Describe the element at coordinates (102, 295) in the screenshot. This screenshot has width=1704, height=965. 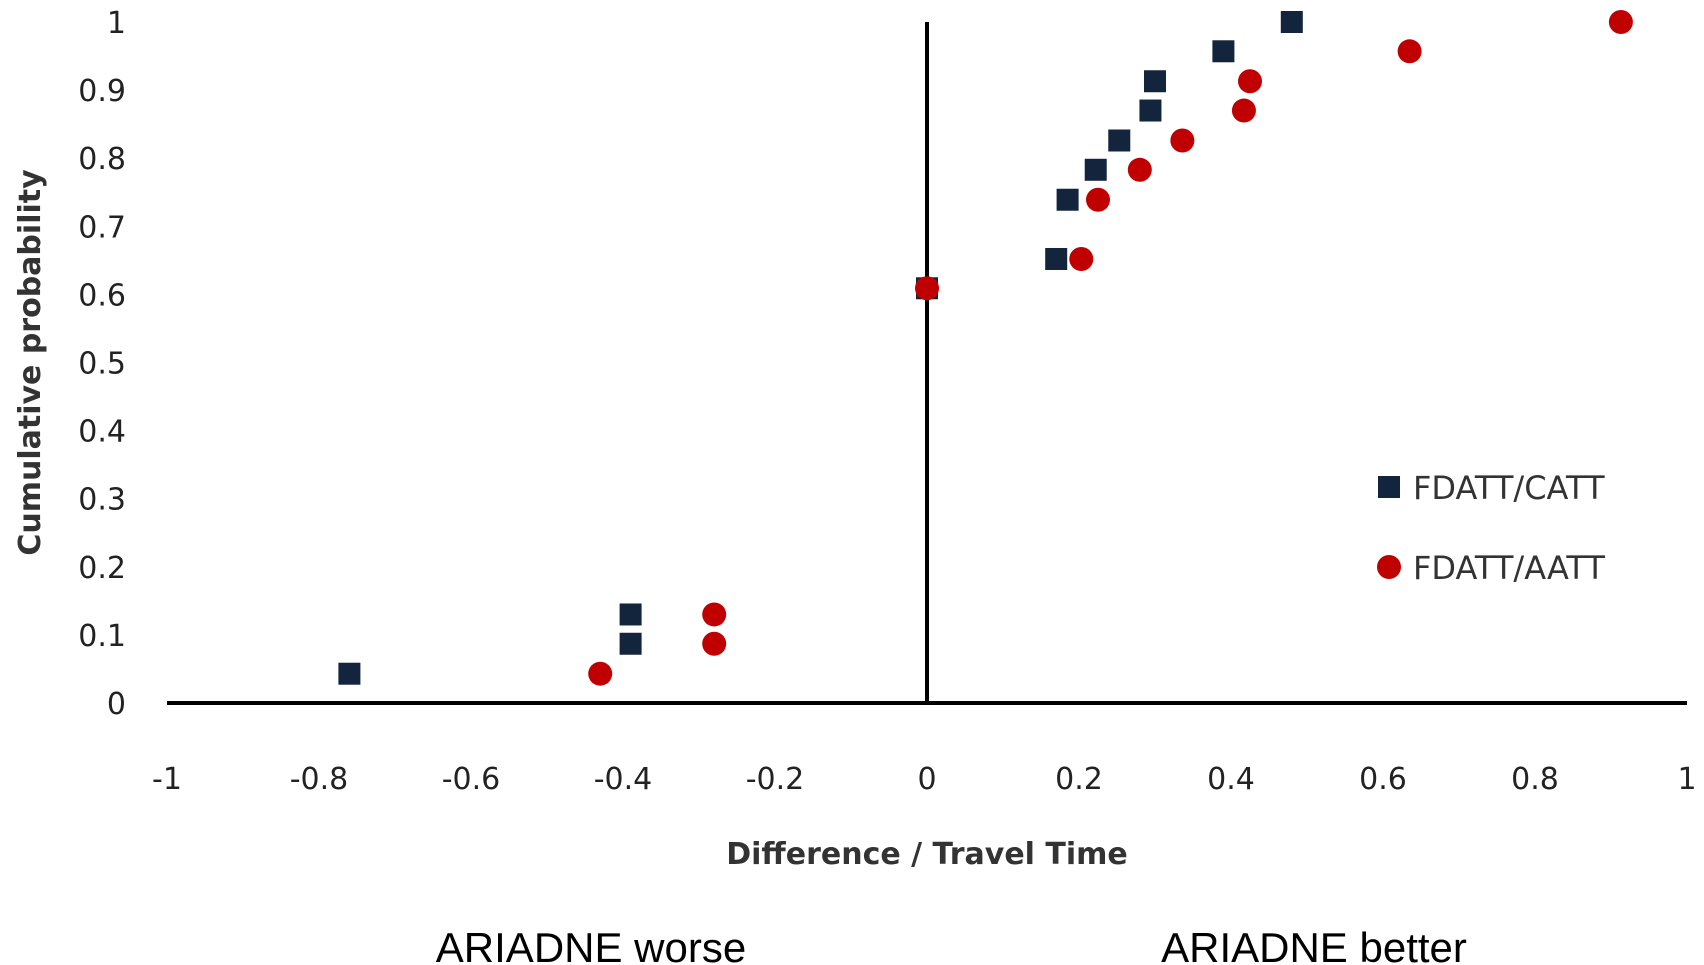
I see `y-tick-label: 0.6` at that location.